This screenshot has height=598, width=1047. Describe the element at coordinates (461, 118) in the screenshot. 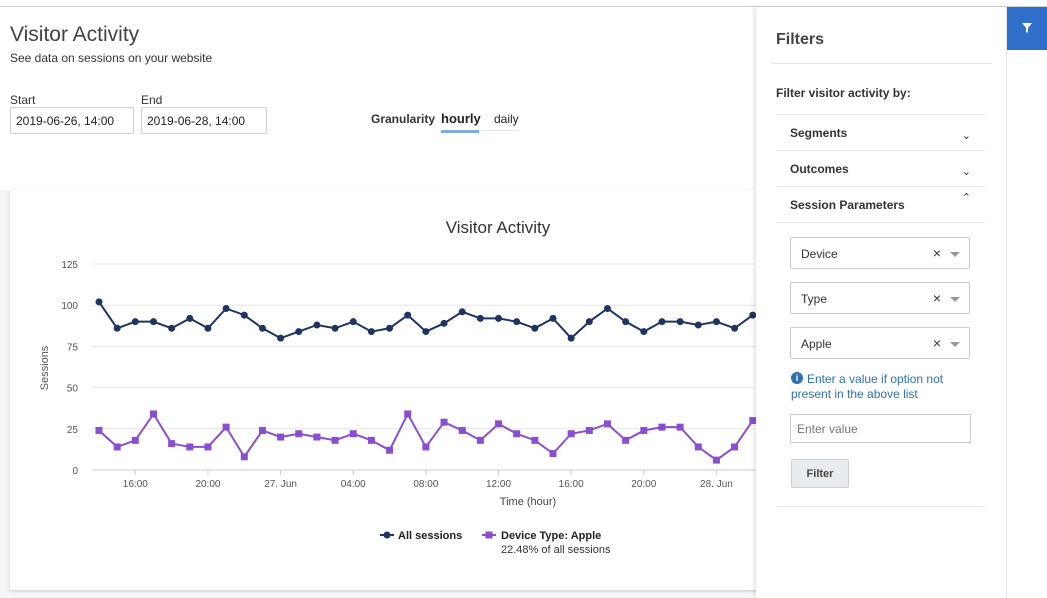

I see `granularity-hourly-tab: hourly` at that location.